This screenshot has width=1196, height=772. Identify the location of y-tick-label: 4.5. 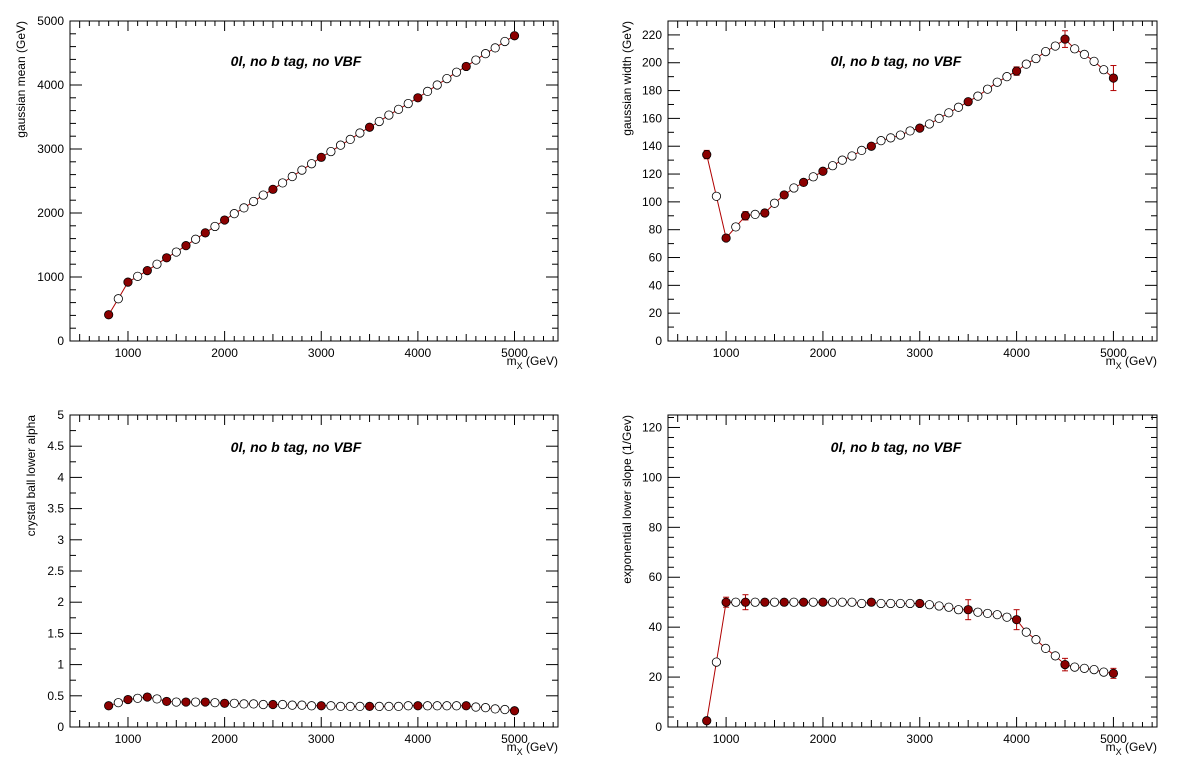
(55, 446).